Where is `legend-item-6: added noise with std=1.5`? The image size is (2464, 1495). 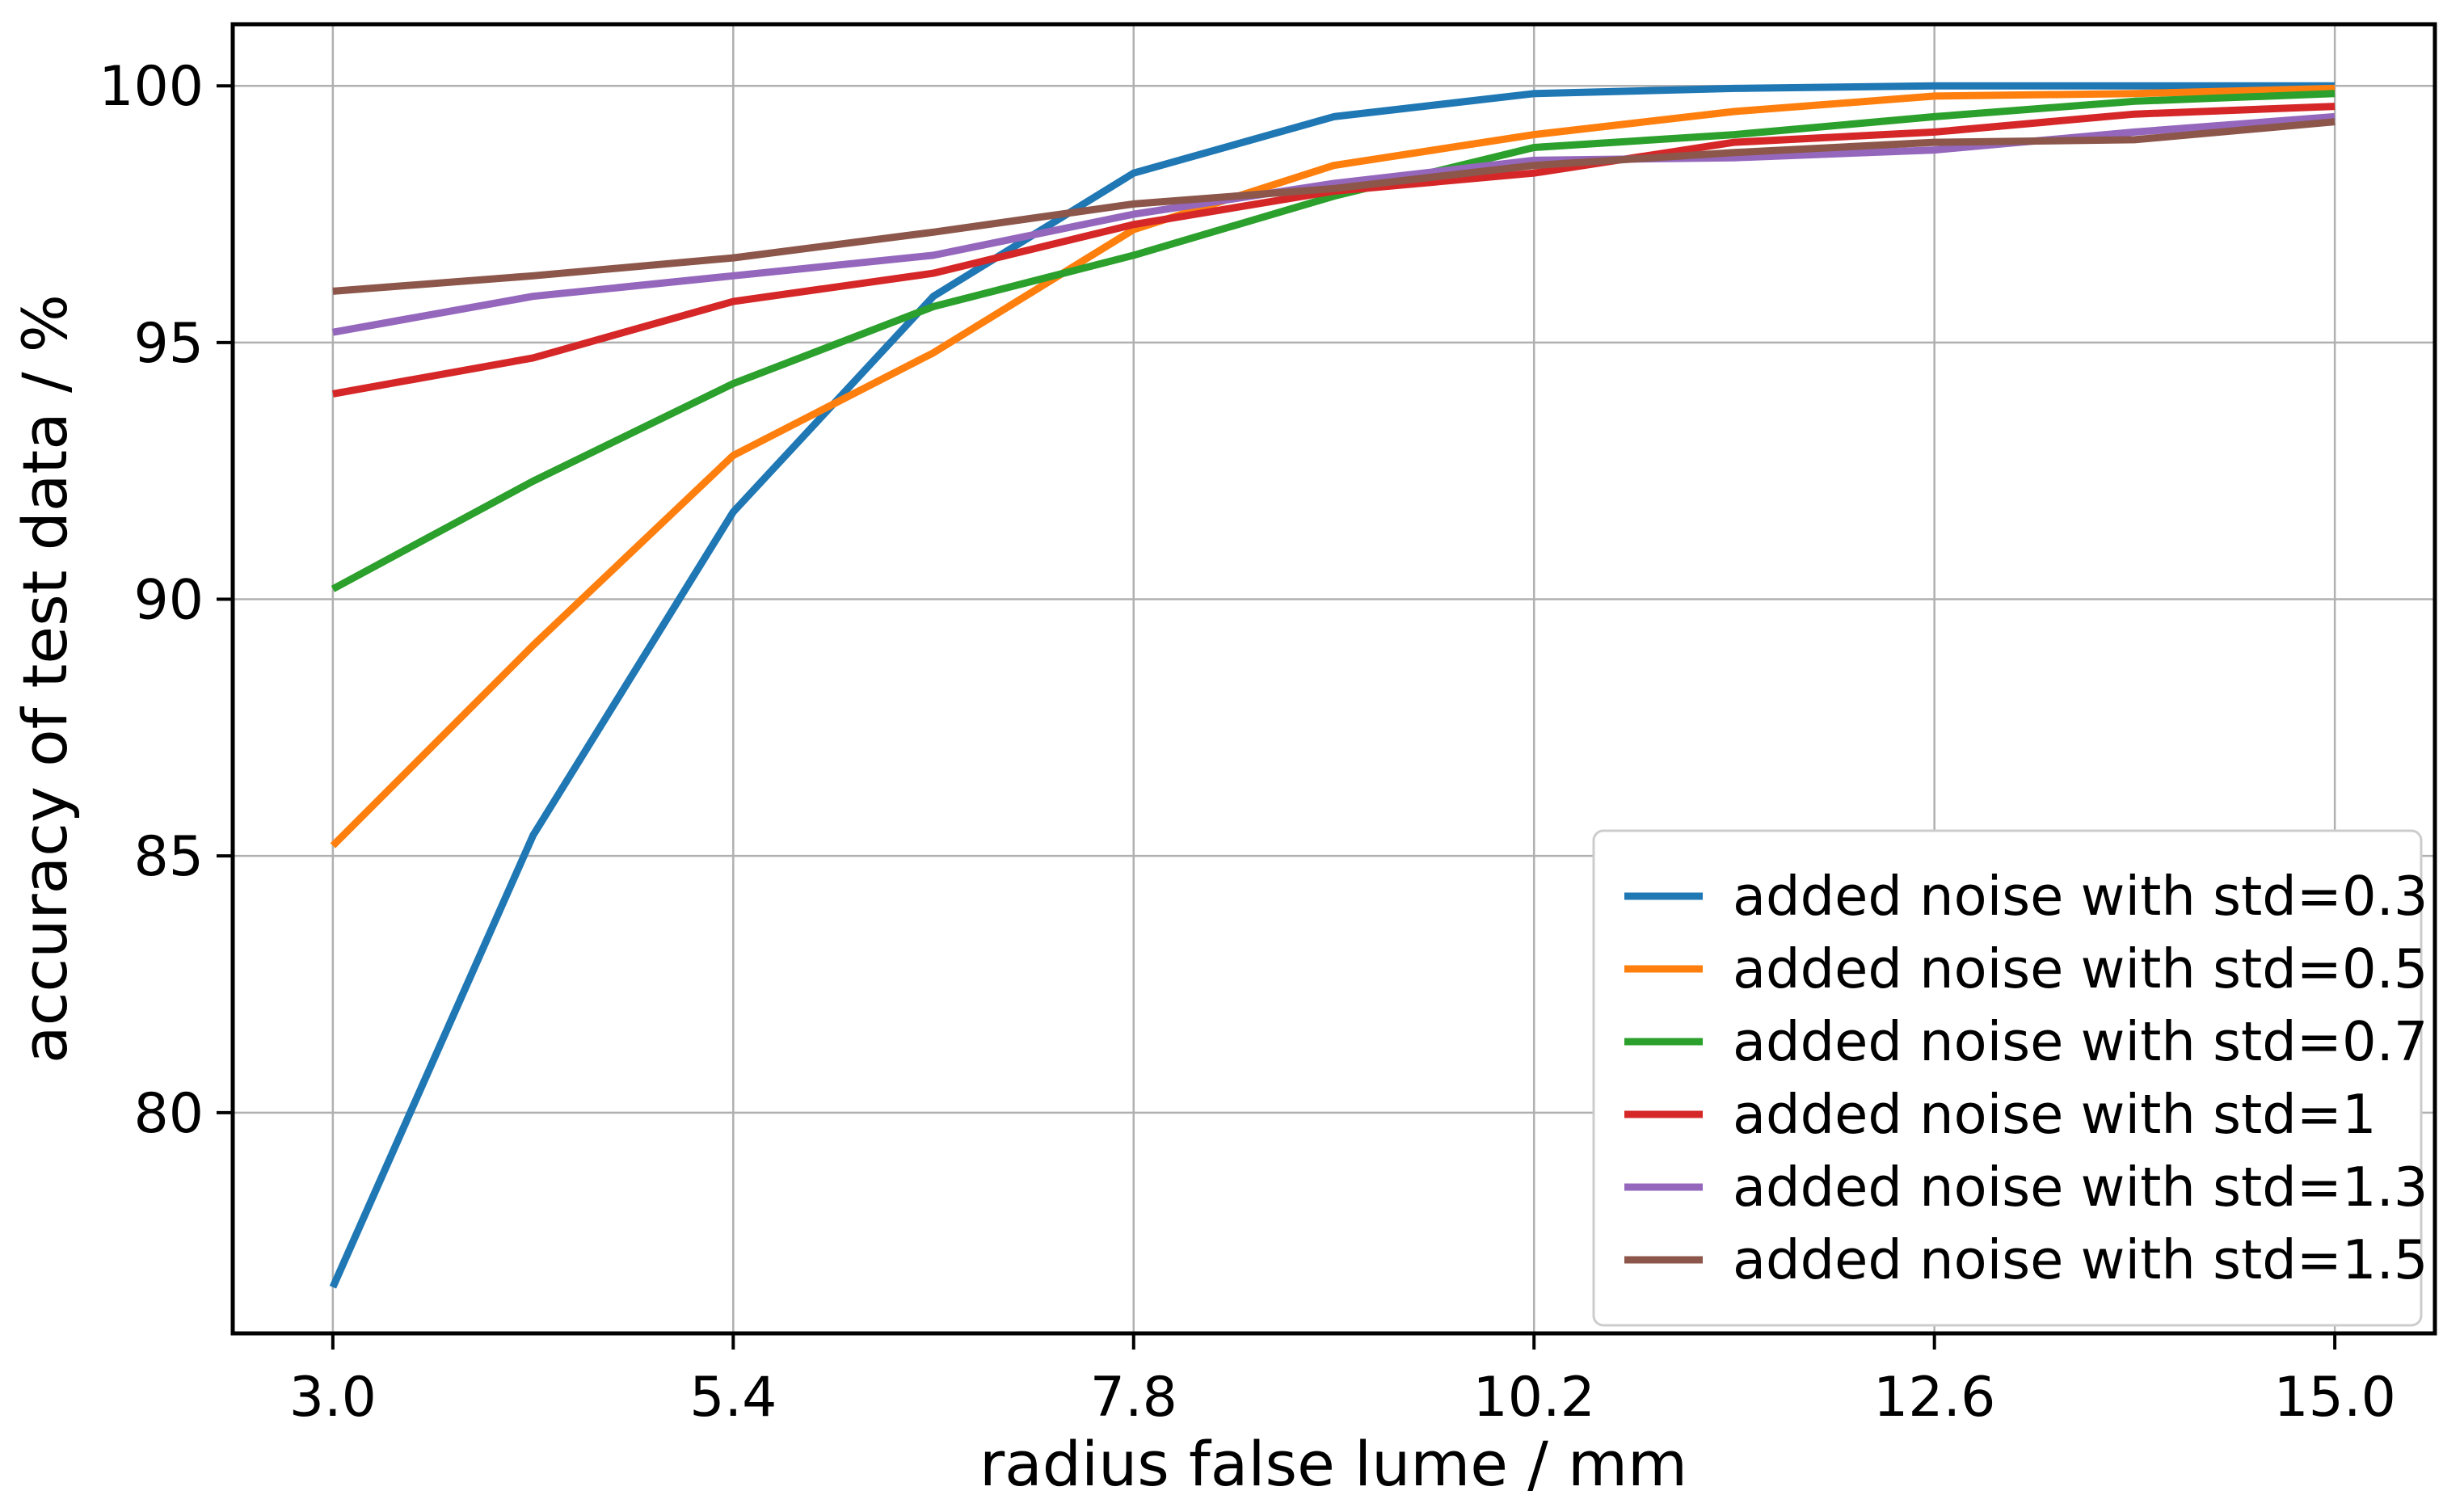 legend-item-6: added noise with std=1.5 is located at coordinates (2026, 1259).